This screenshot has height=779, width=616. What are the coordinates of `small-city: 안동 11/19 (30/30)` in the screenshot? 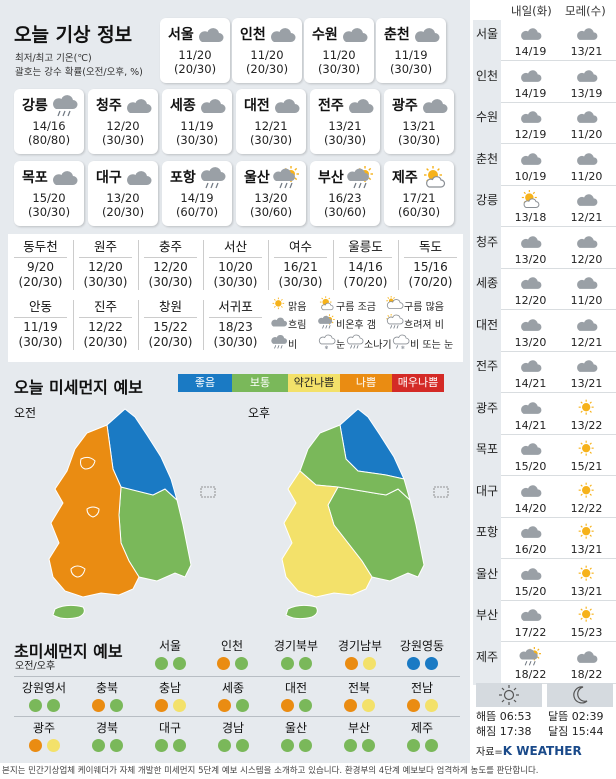 It's located at (40, 324).